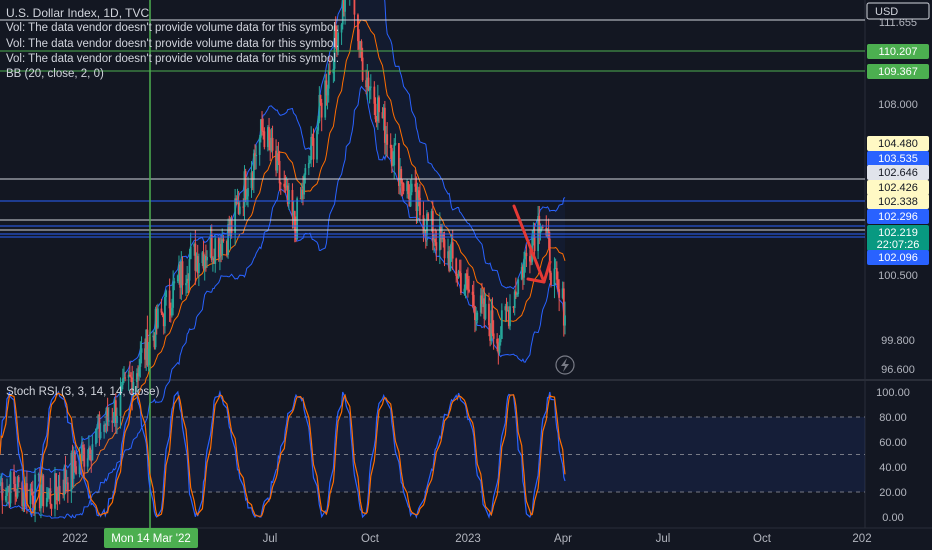 Image resolution: width=932 pixels, height=550 pixels. Describe the element at coordinates (78, 13) in the screenshot. I see `symbol-title: U.S. Dollar Index, 1D, TVC` at that location.